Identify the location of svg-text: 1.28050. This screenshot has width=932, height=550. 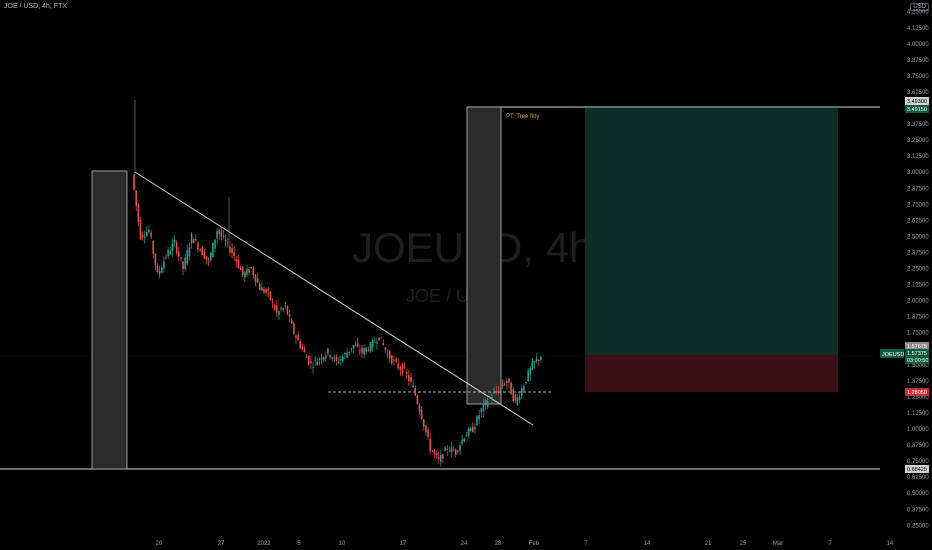
(917, 393).